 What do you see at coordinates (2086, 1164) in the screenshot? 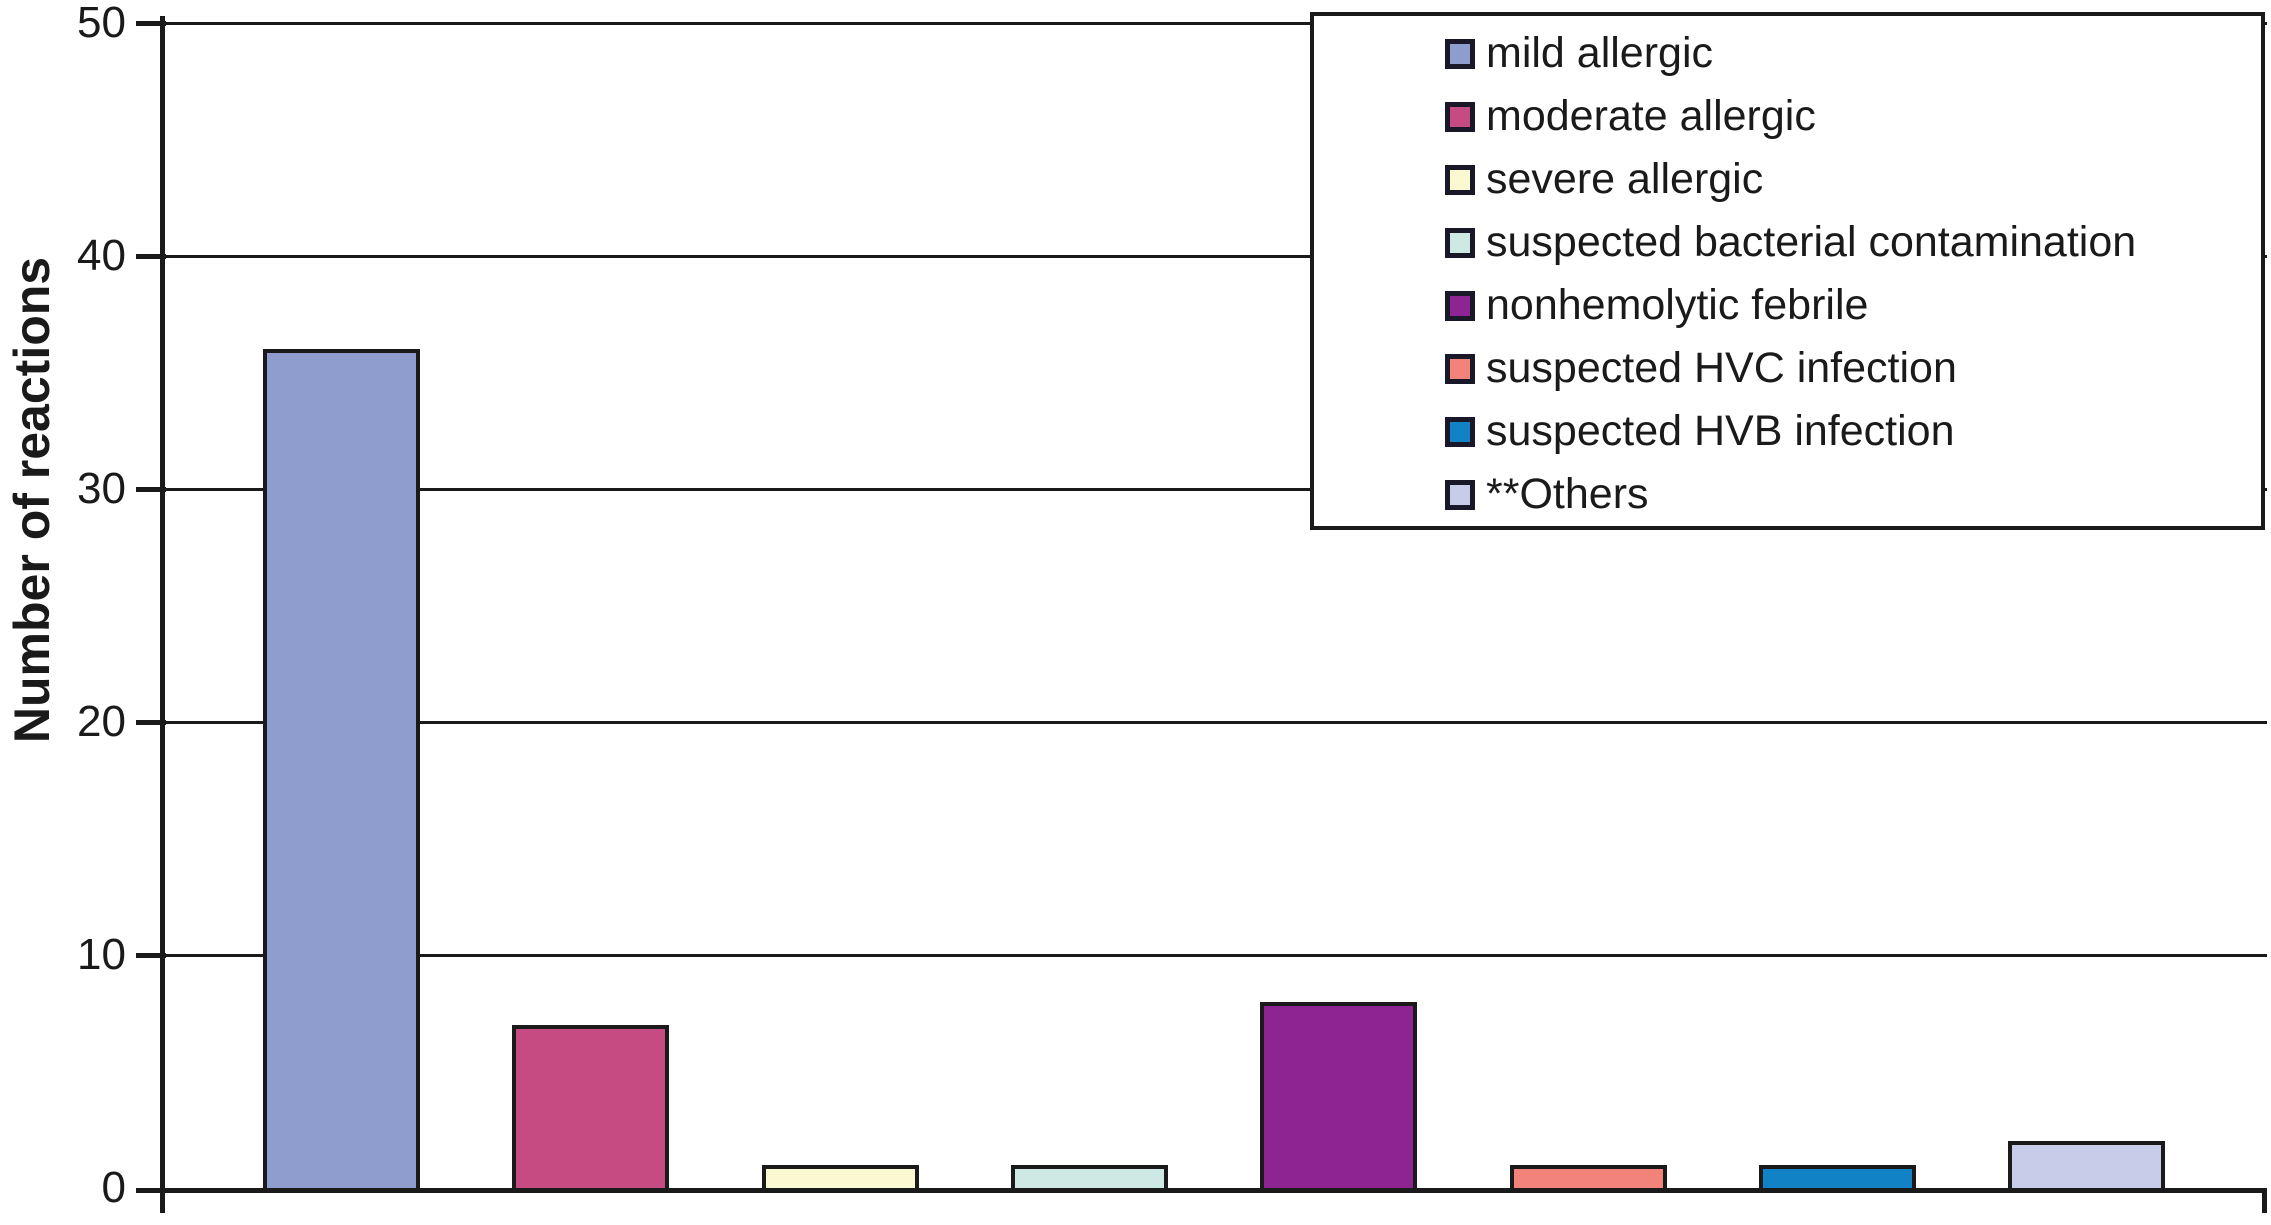
I see `bar-others` at bounding box center [2086, 1164].